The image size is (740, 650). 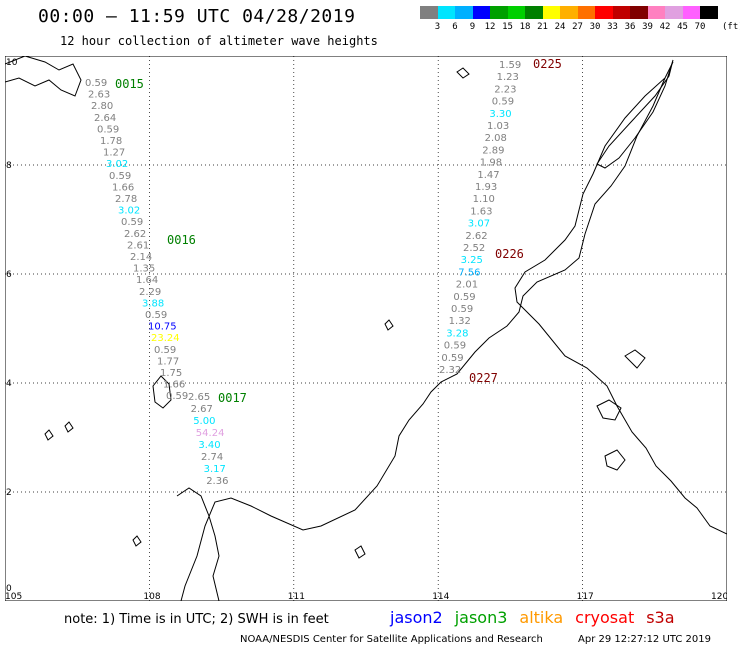 What do you see at coordinates (498, 126) in the screenshot?
I see `swh-value: 1.03` at bounding box center [498, 126].